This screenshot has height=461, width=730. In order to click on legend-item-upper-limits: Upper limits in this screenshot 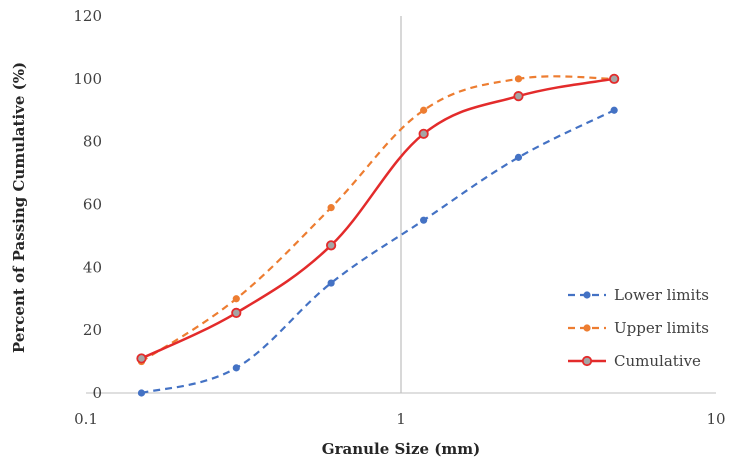, I will do `click(638, 328)`.